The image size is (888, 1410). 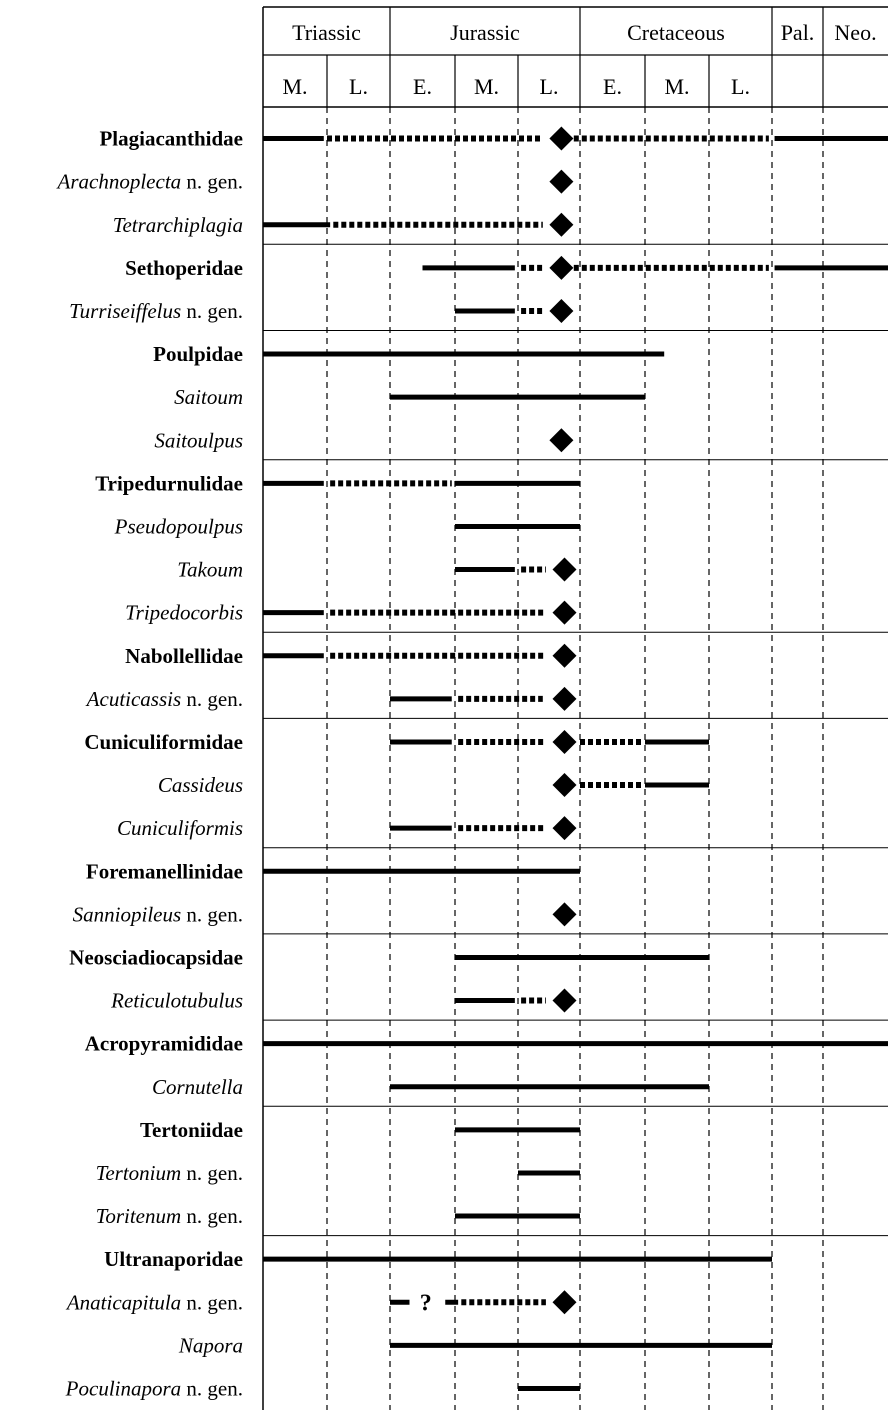 I want to click on taxon-name: Tripedocorbis, so click(x=184, y=613).